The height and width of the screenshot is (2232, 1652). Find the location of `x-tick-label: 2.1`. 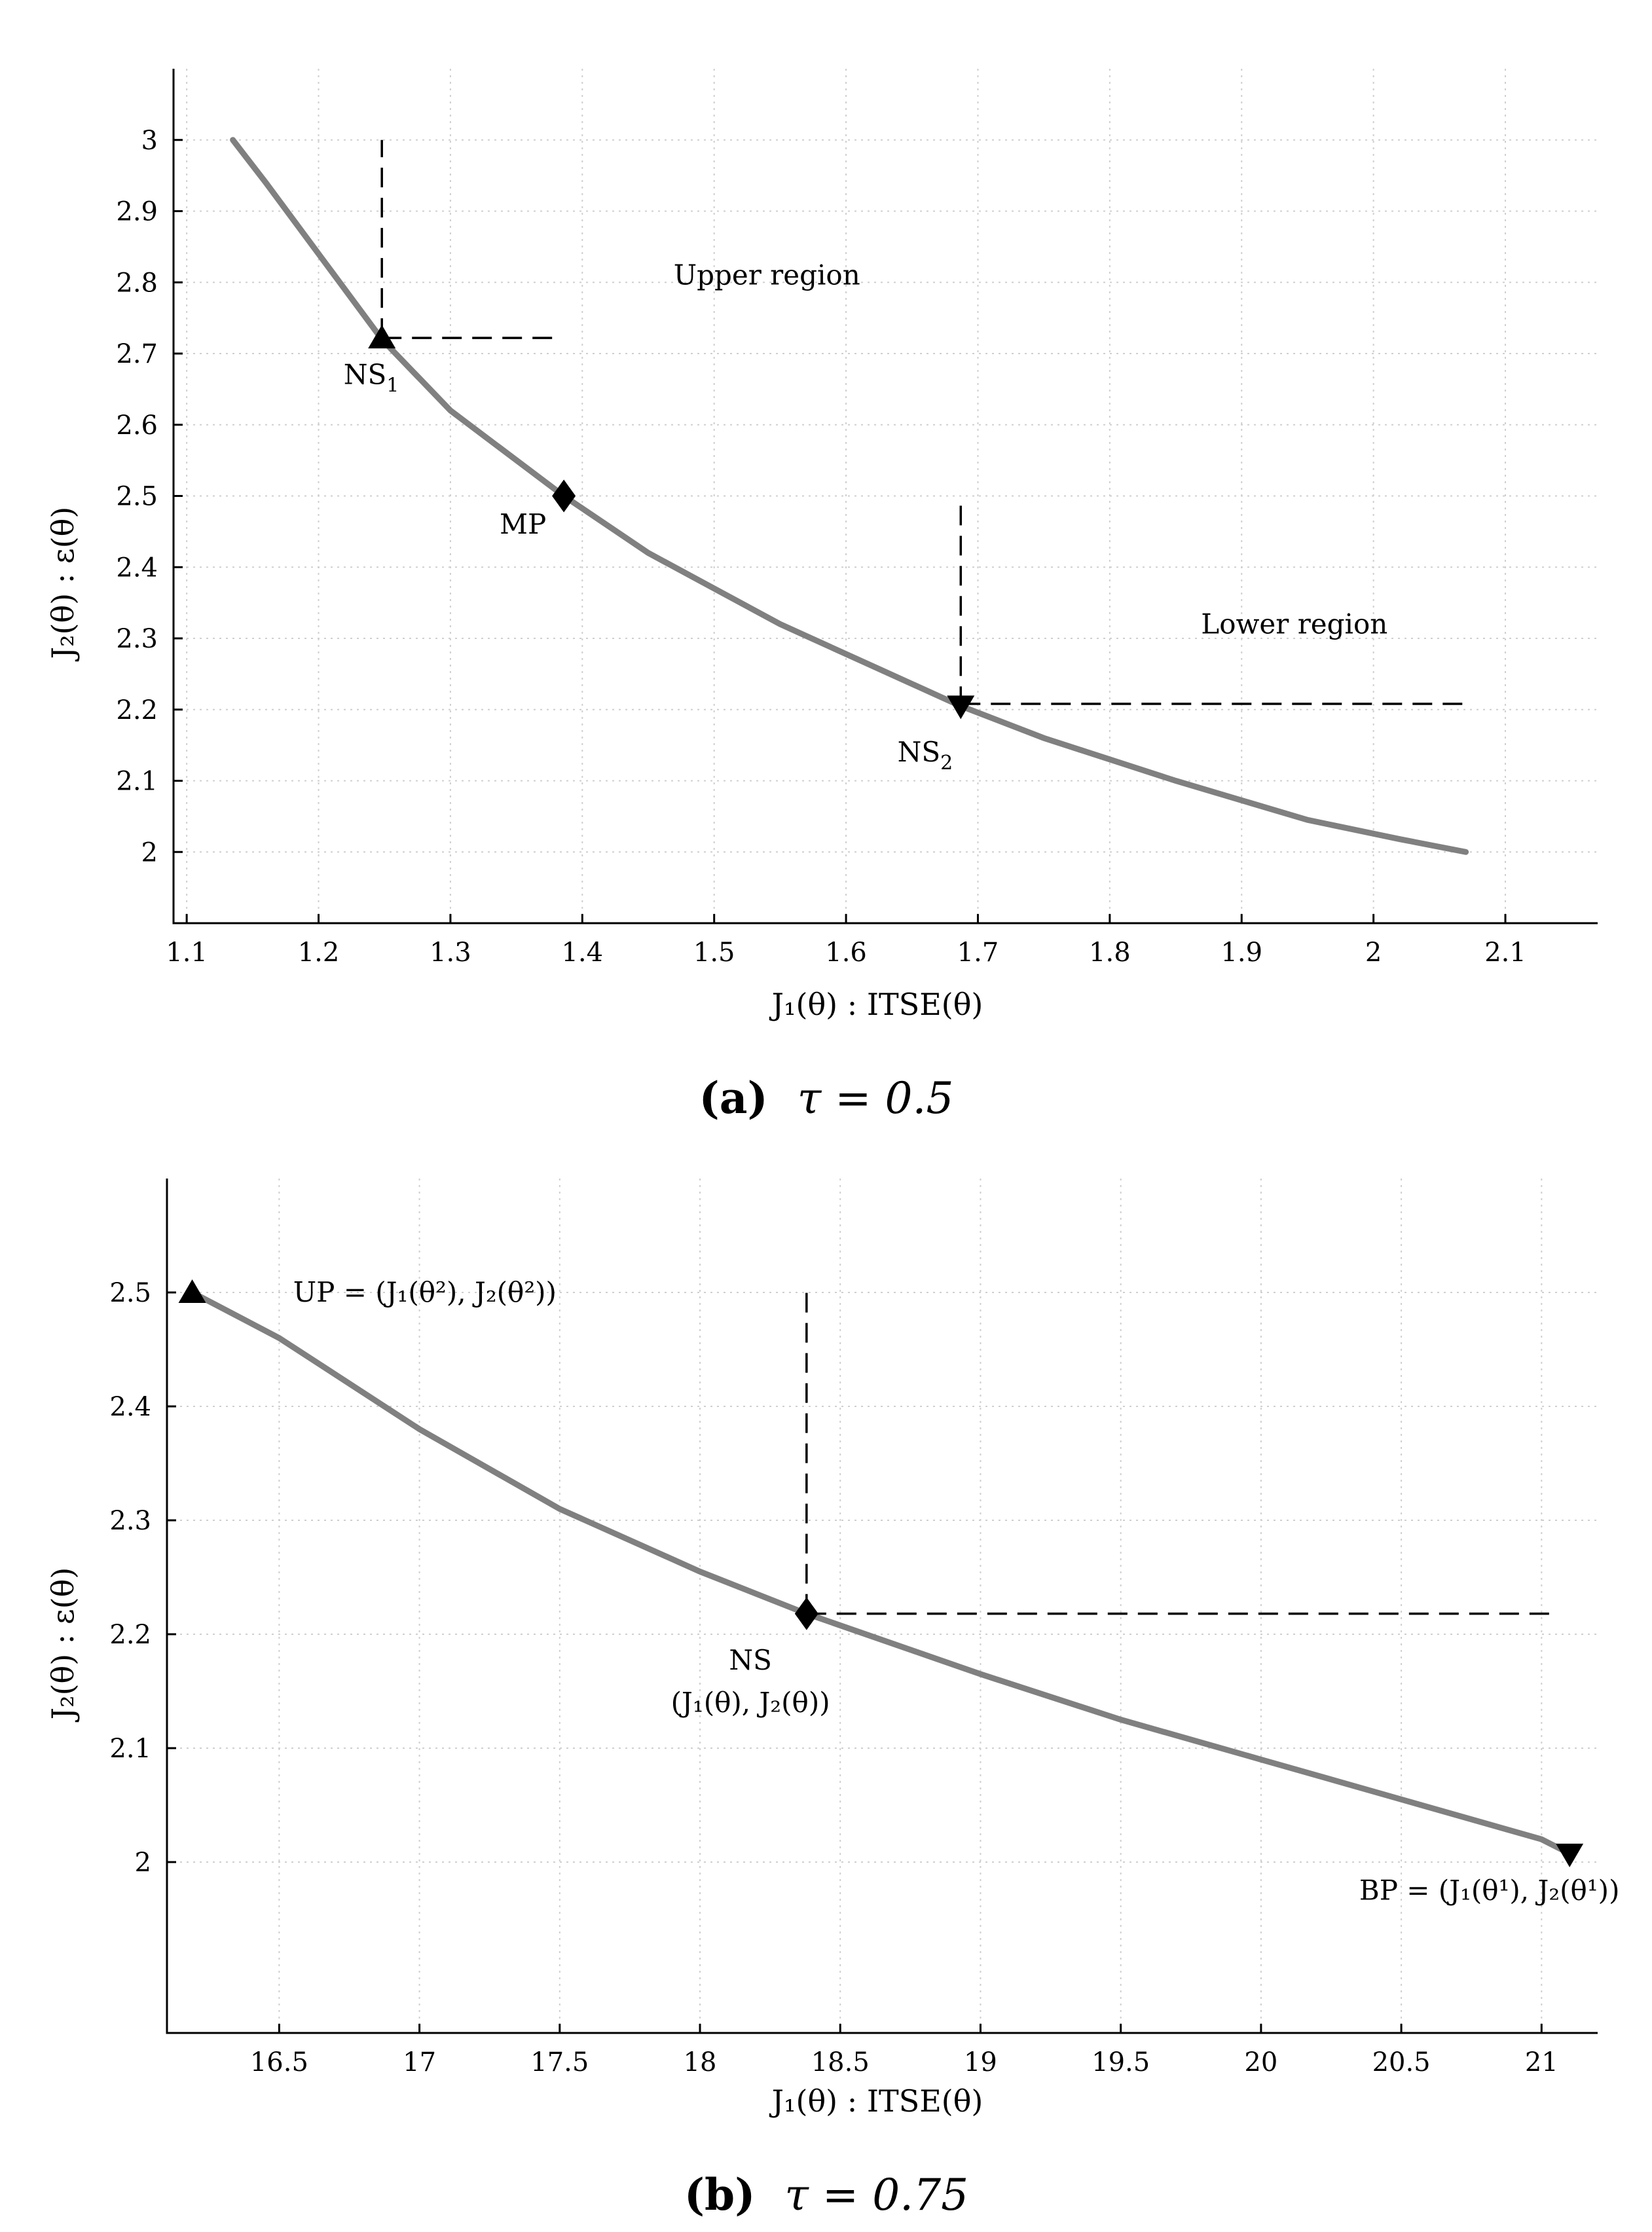

x-tick-label: 2.1 is located at coordinates (1505, 953).